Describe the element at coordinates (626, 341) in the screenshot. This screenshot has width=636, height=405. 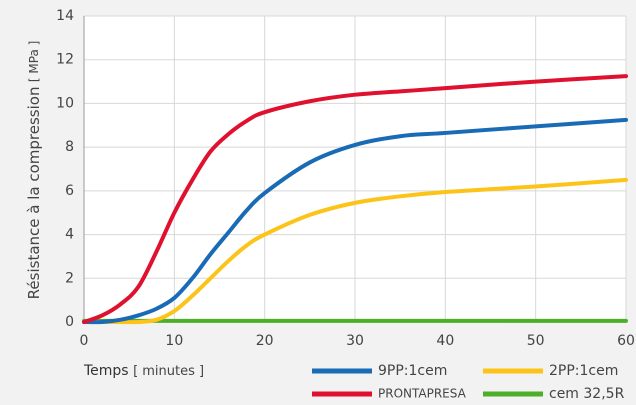
I see `x-tick-label: 60` at that location.